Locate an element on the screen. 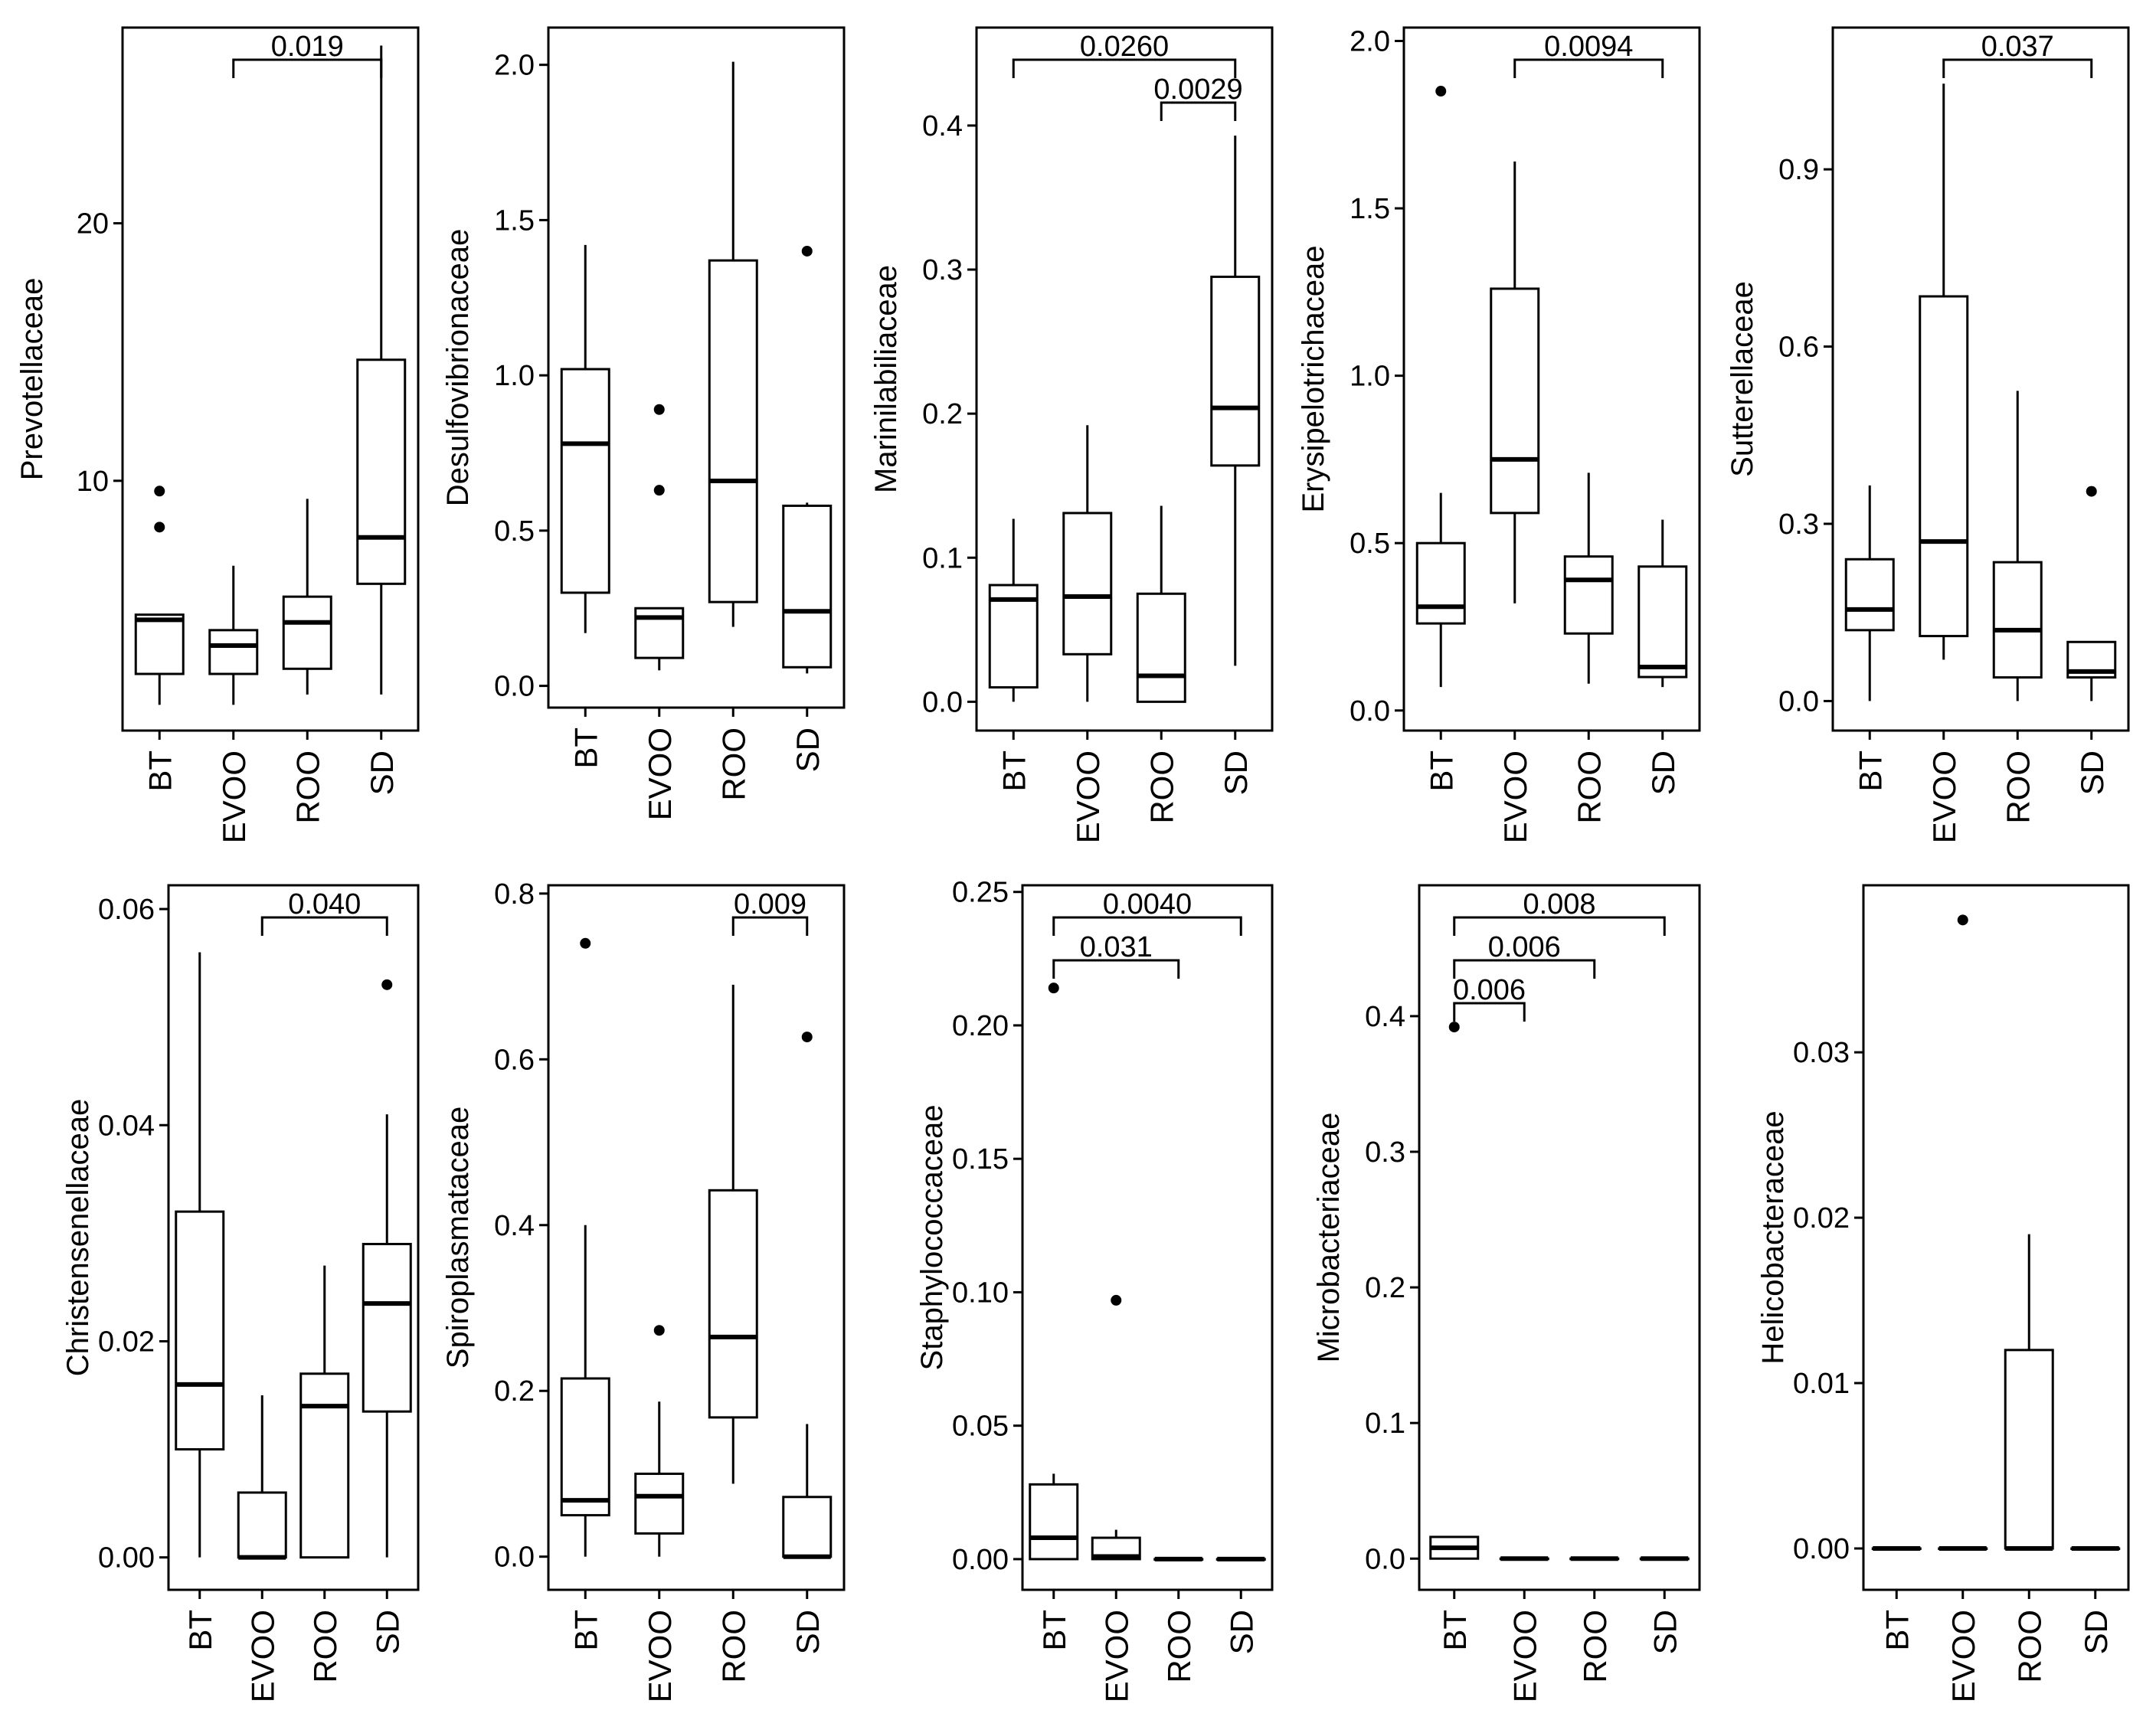 This screenshot has height=1720, width=2156. y-tick-label: 0.06 is located at coordinates (127, 910).